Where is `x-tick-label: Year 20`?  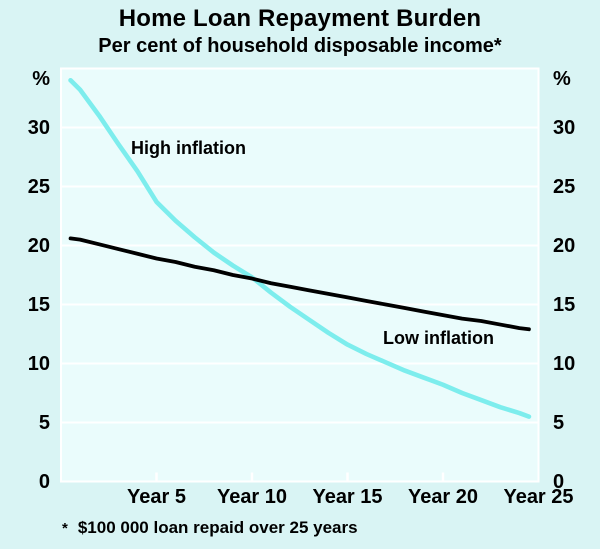
x-tick-label: Year 20 is located at coordinates (443, 497).